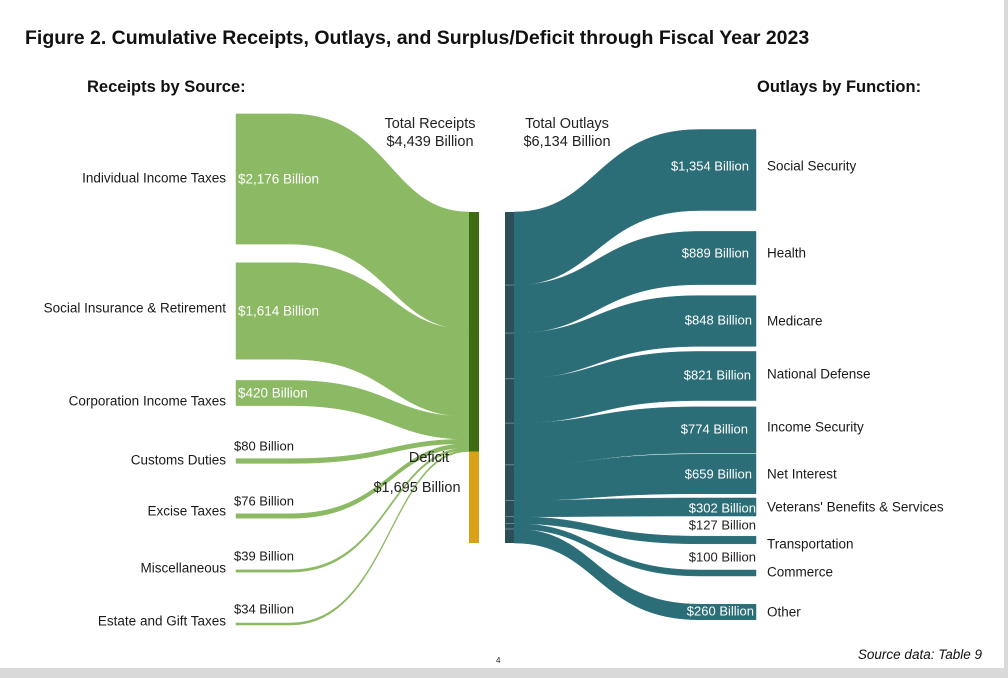 The image size is (1008, 678). What do you see at coordinates (635, 207) in the screenshot?
I see `outlay-flow-social-security` at bounding box center [635, 207].